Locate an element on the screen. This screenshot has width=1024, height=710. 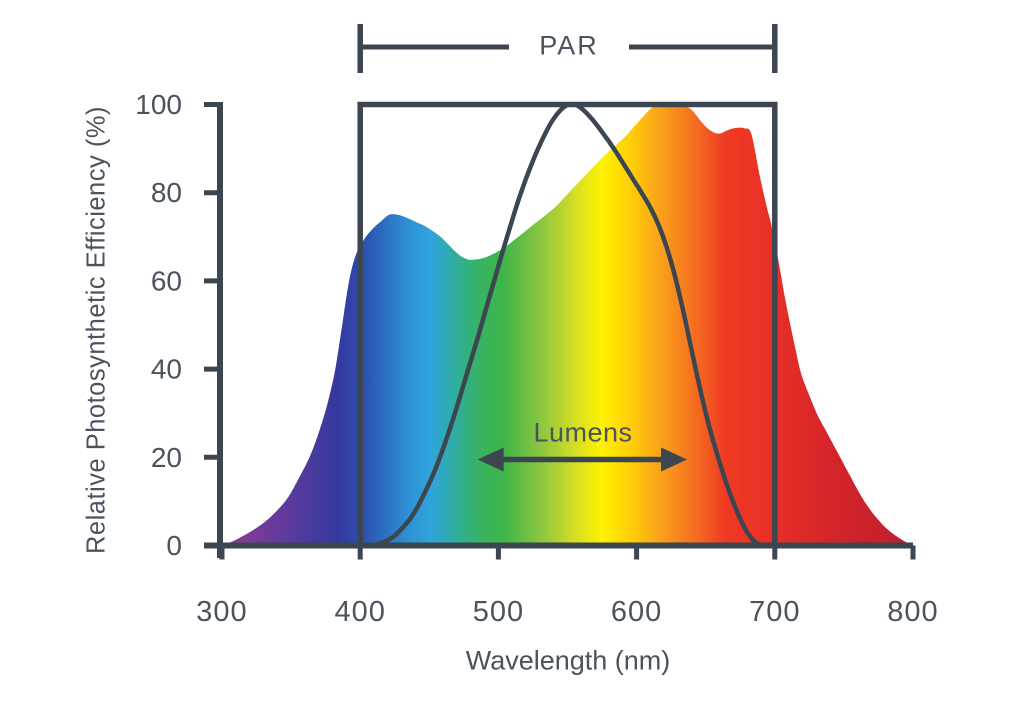
x-axis-ticks is located at coordinates (567, 552).